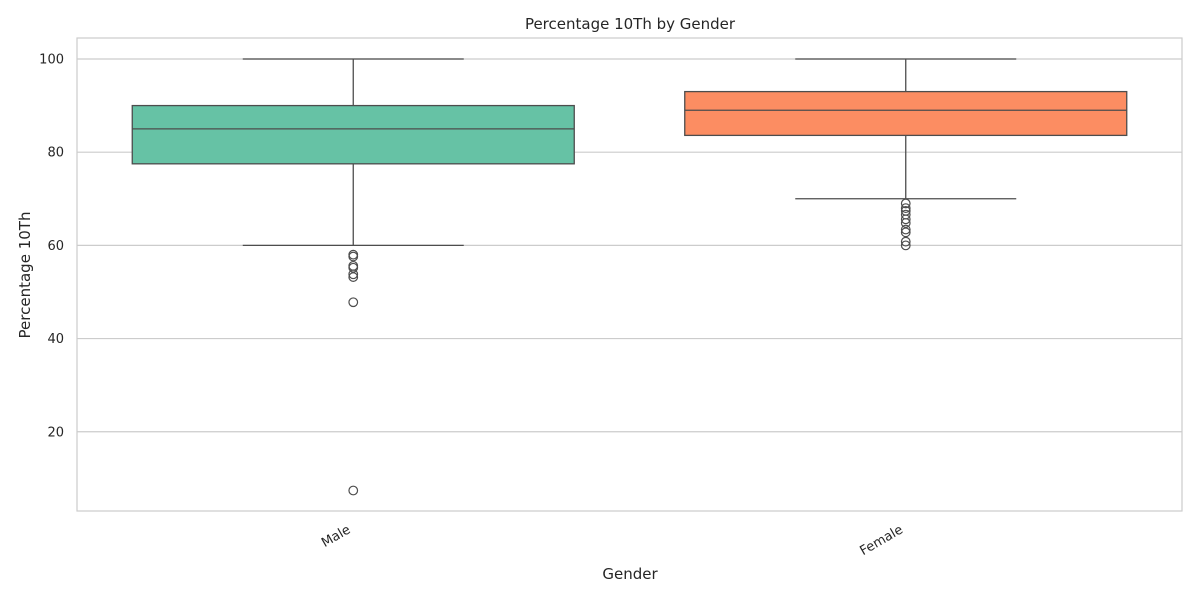 Image resolution: width=1200 pixels, height=600 pixels. What do you see at coordinates (353, 134) in the screenshot?
I see `iqr-box-male` at bounding box center [353, 134].